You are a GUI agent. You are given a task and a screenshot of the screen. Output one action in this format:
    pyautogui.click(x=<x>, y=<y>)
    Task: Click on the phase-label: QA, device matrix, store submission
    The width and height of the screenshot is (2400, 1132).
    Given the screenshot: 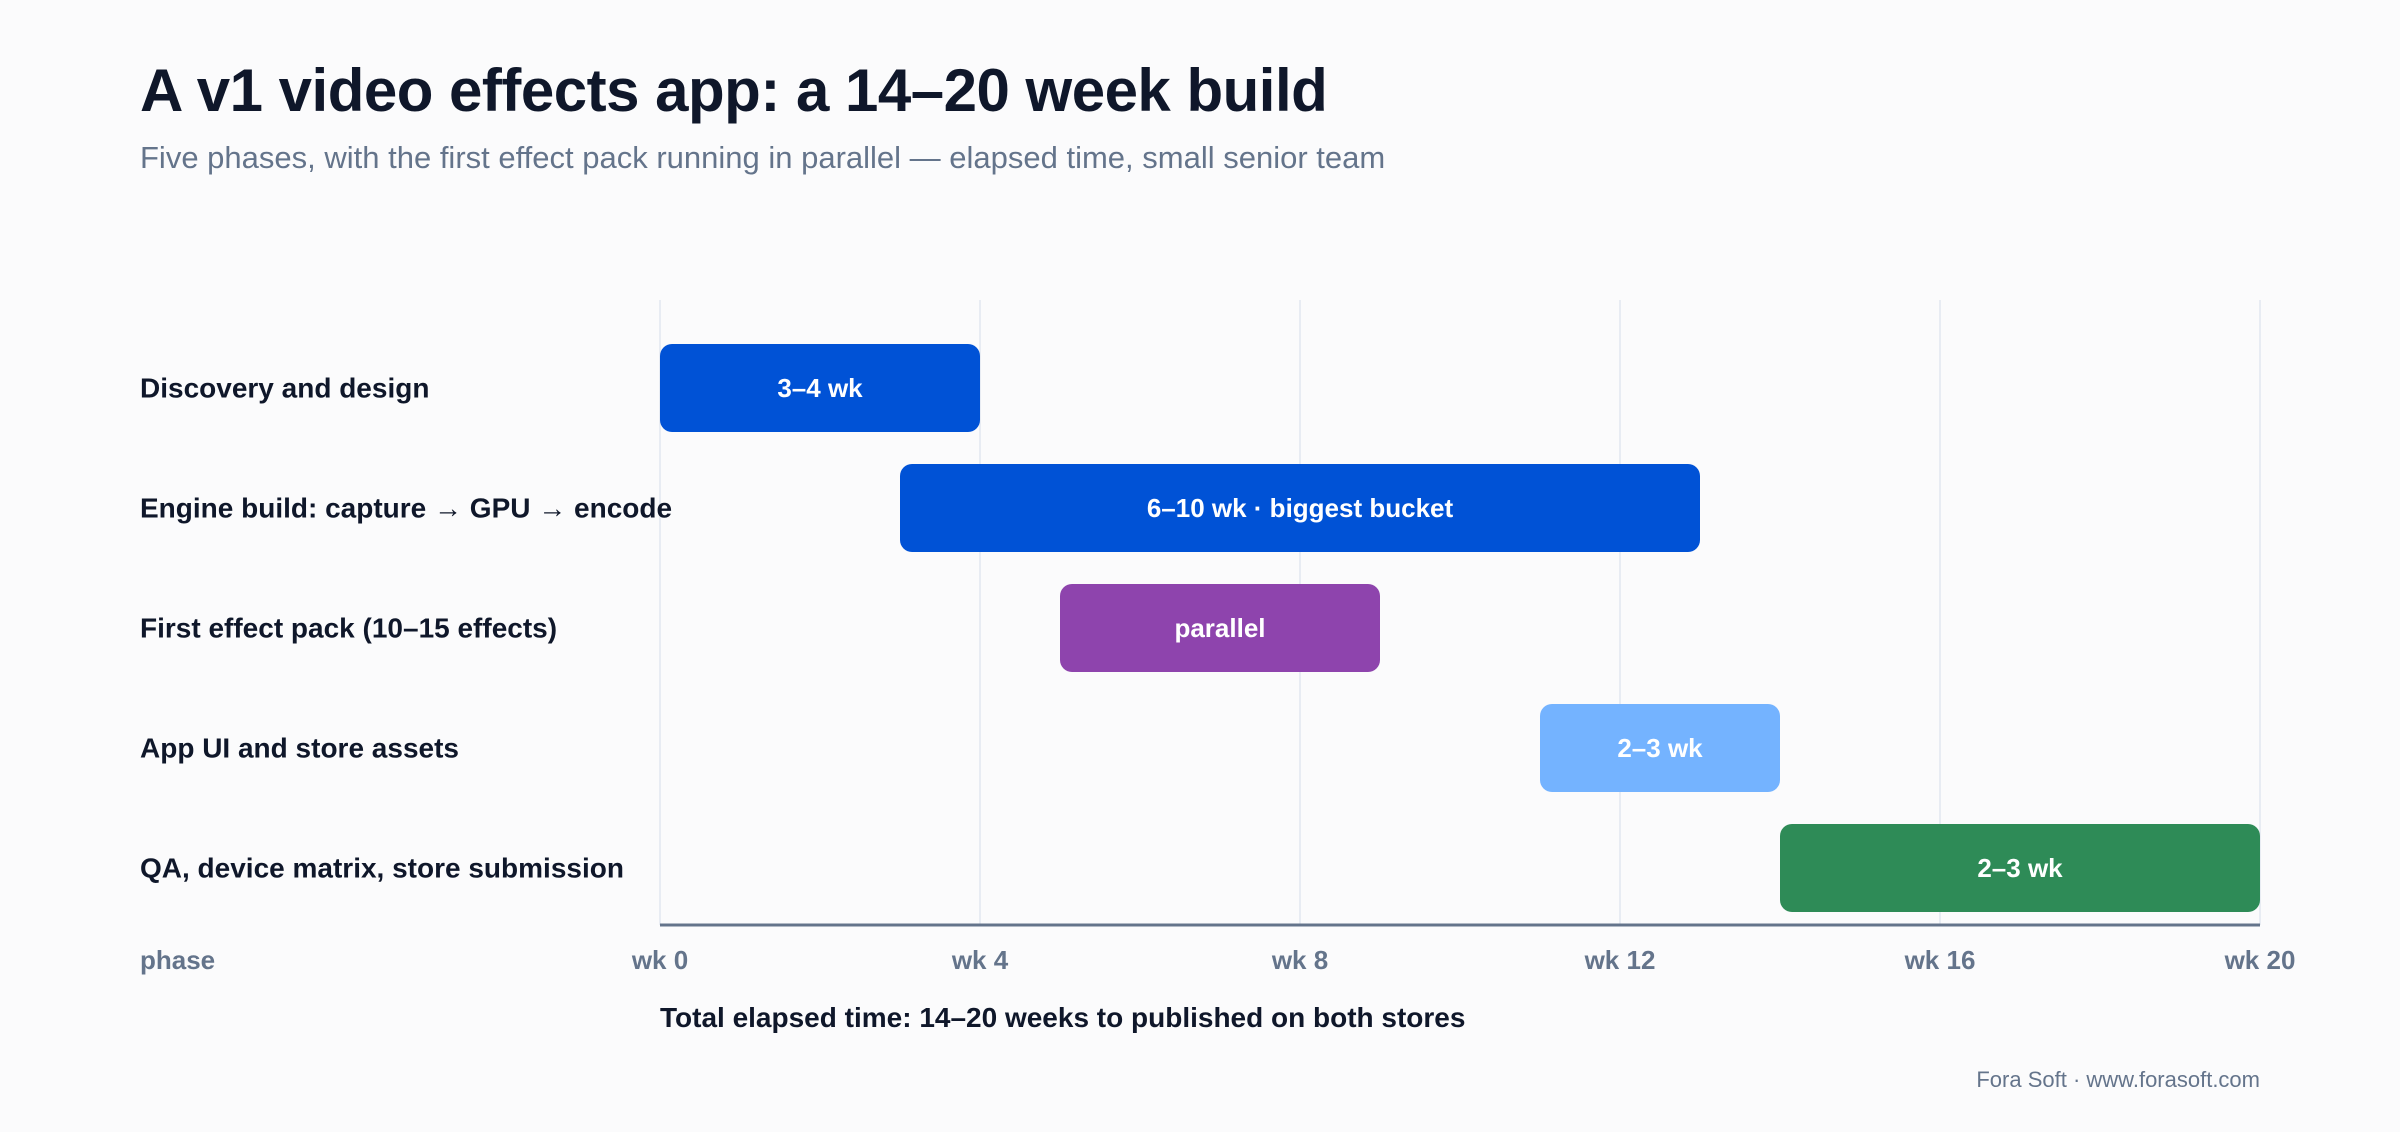 What is the action you would take?
    pyautogui.click(x=382, y=868)
    